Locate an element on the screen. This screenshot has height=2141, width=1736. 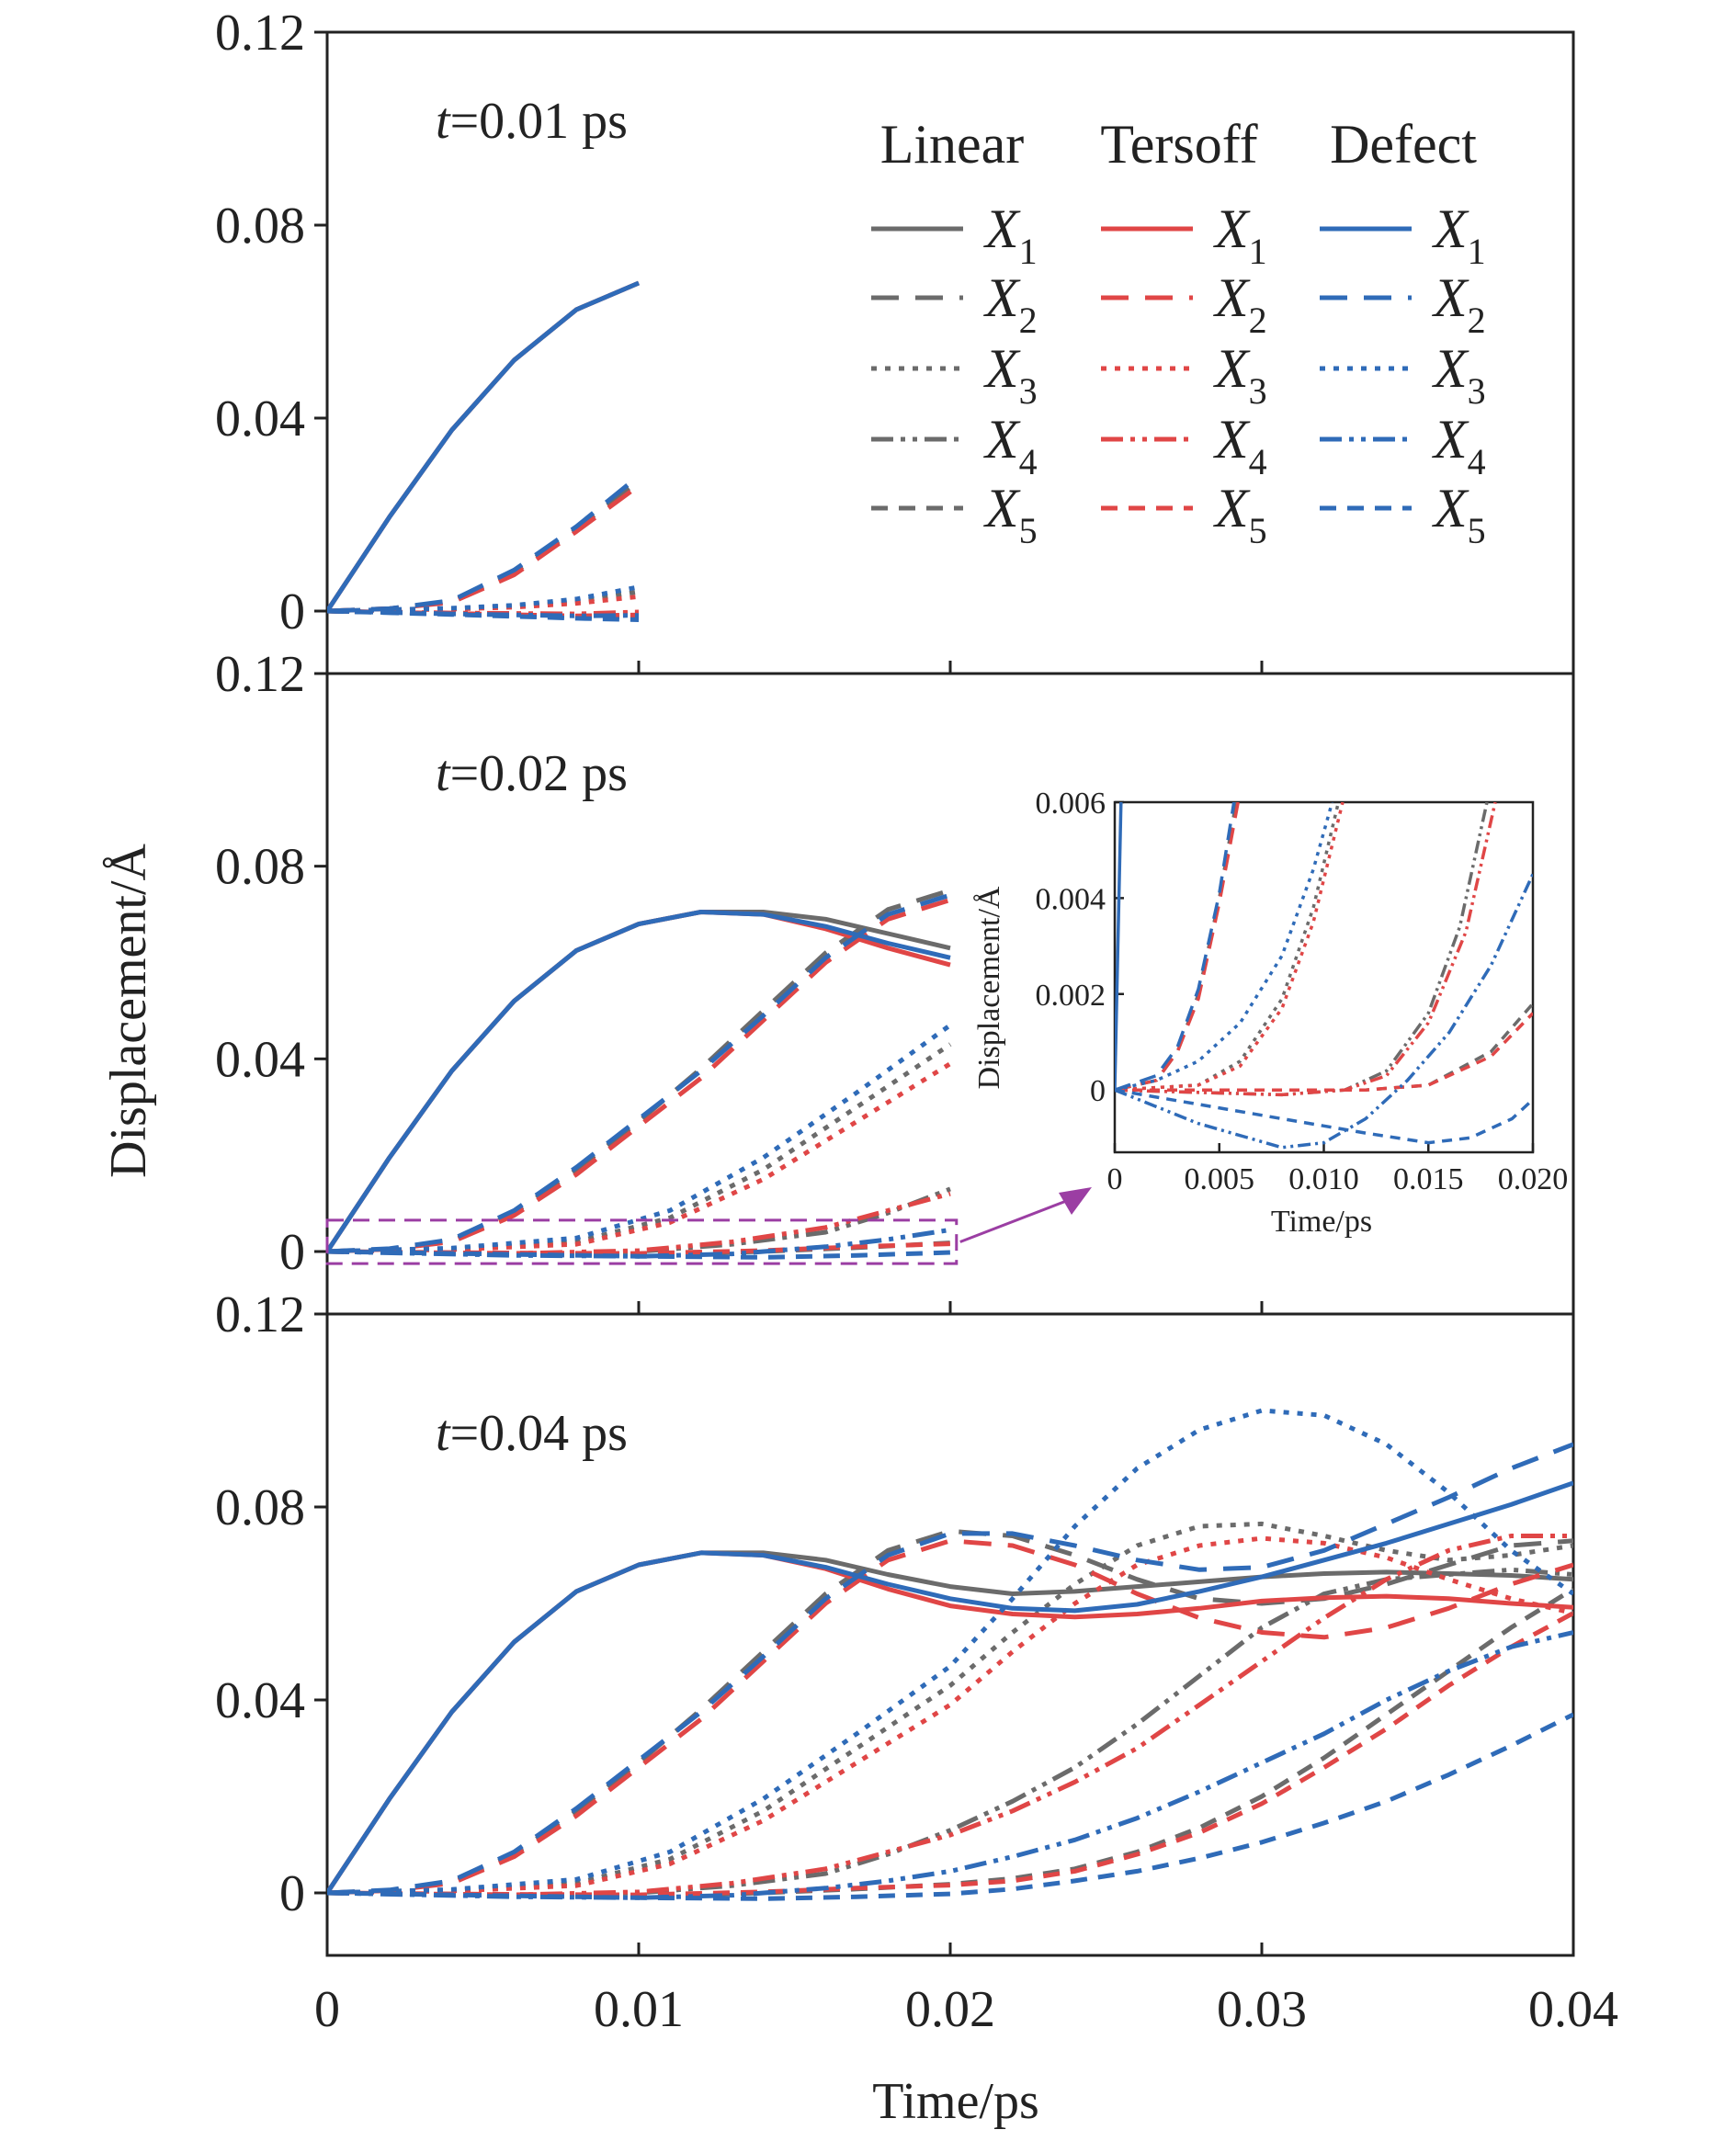
legend-label-defect-x5: X5 is located at coordinates (1459, 514).